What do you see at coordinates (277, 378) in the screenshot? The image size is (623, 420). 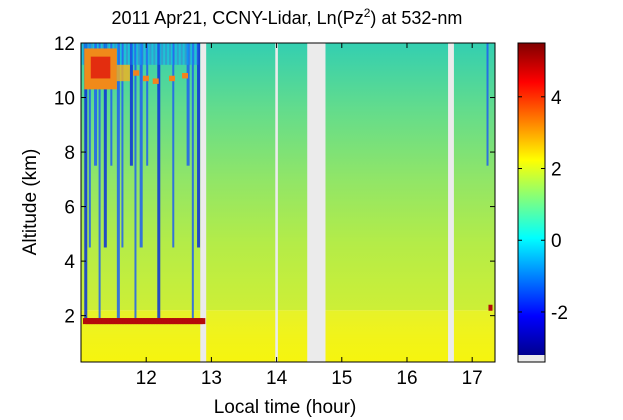 I see `x-tick-label: 14` at bounding box center [277, 378].